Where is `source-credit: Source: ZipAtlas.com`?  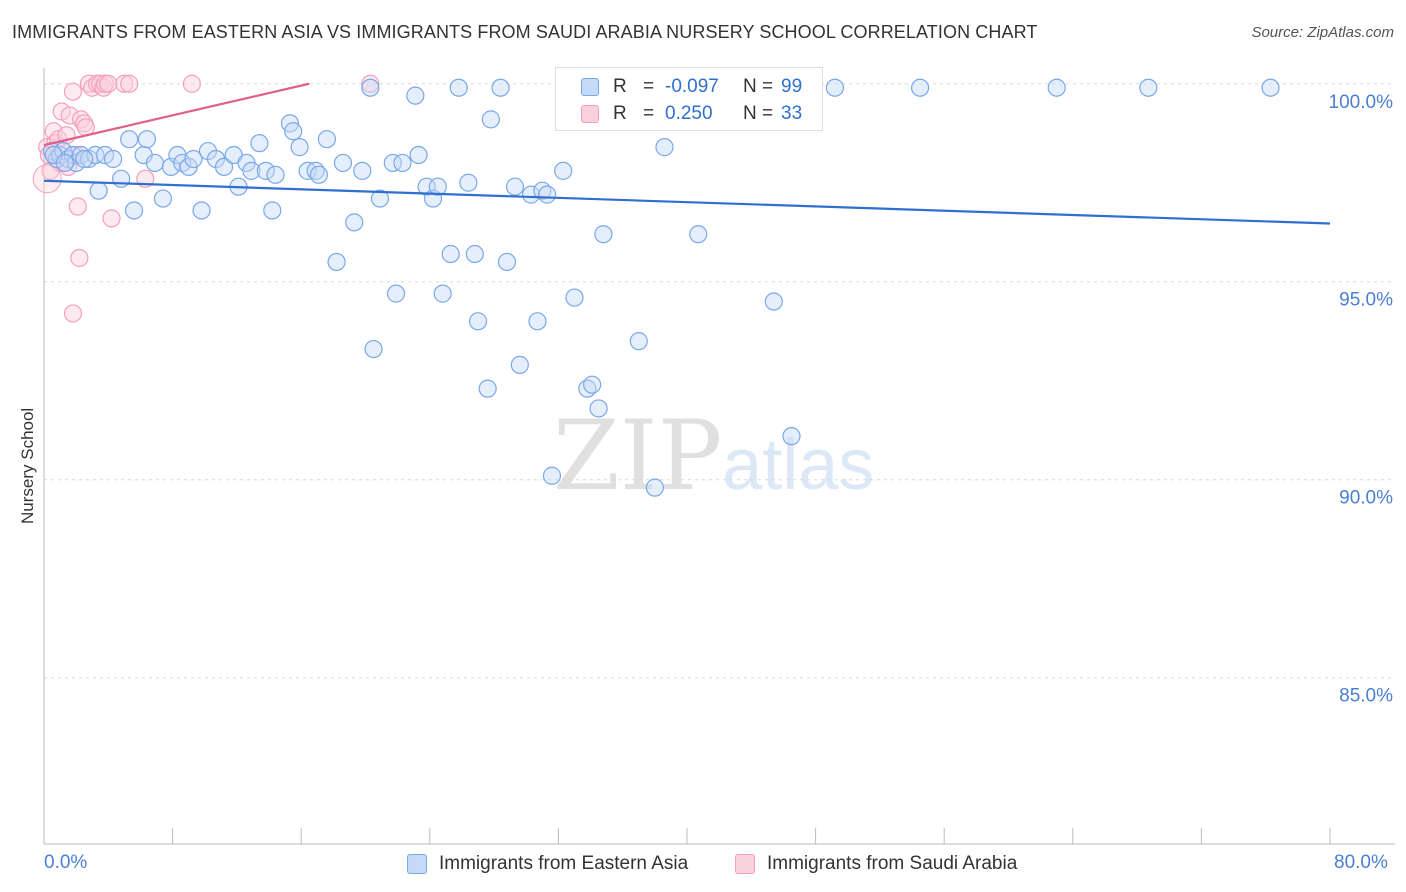 source-credit: Source: ZipAtlas.com is located at coordinates (1322, 32).